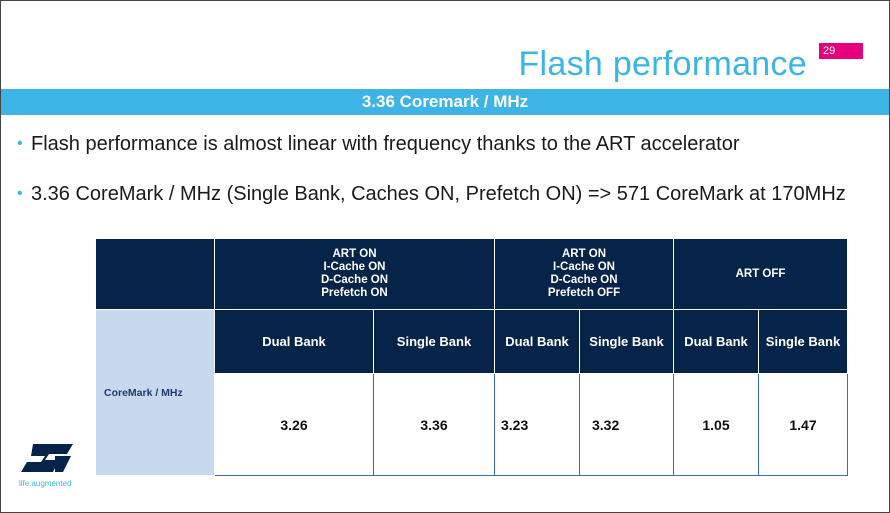 The image size is (890, 513). Describe the element at coordinates (155, 274) in the screenshot. I see `table-corner-cell` at that location.